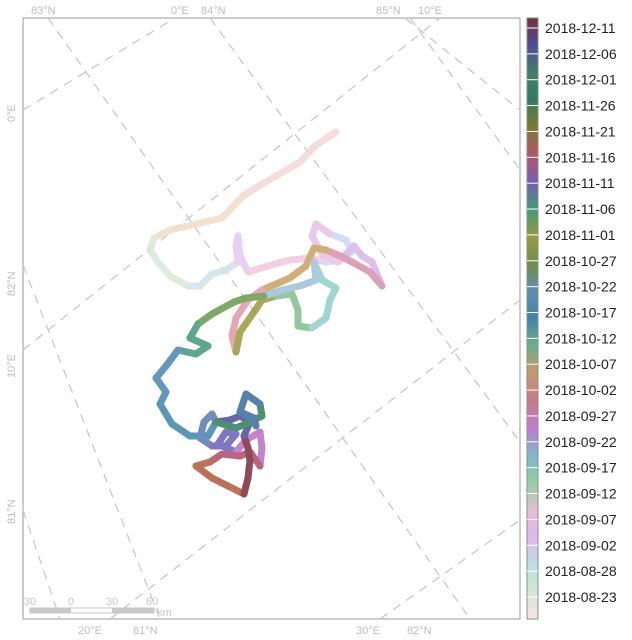  What do you see at coordinates (12, 366) in the screenshot?
I see `left-label: 10°E` at bounding box center [12, 366].